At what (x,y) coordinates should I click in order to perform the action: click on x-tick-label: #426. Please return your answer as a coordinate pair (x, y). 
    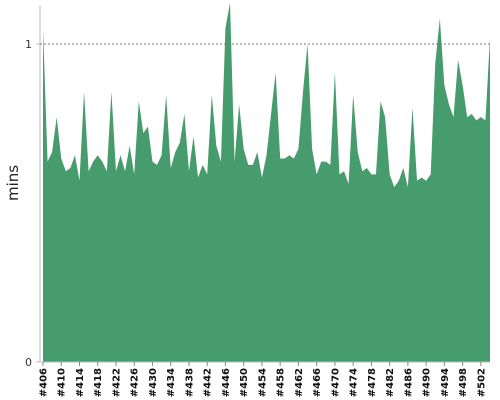
    Looking at the image, I should click on (135, 382).